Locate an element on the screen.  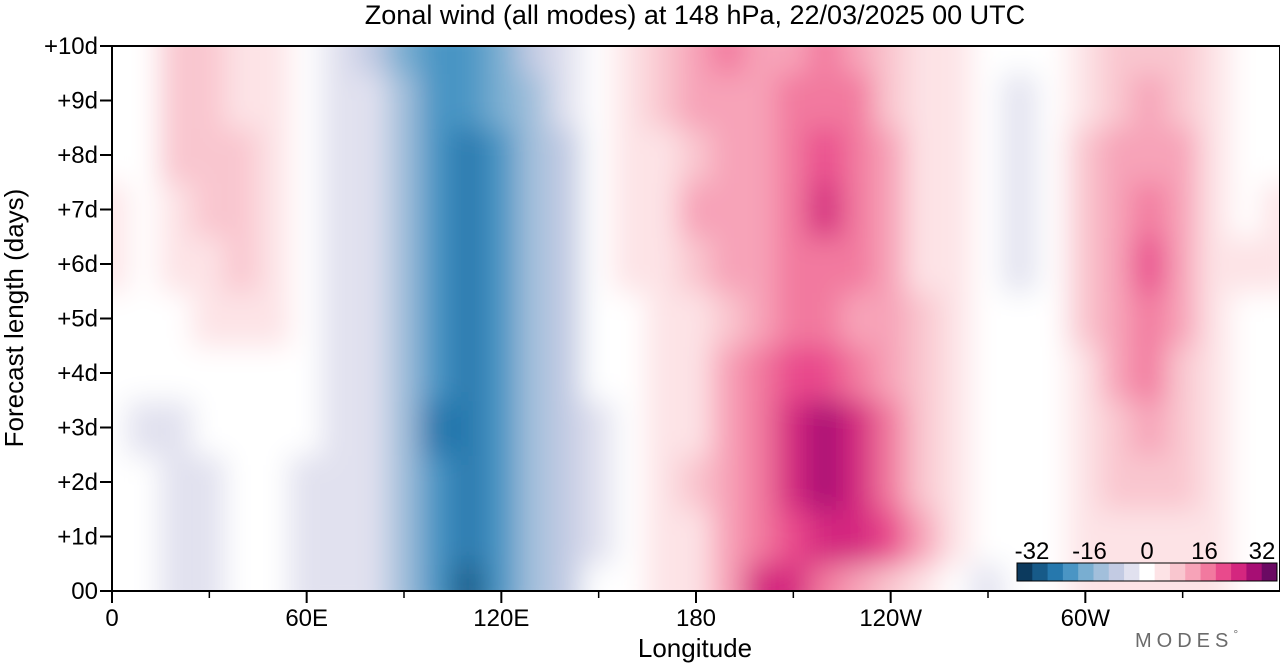
y-tick-label: +2d is located at coordinates (77, 482).